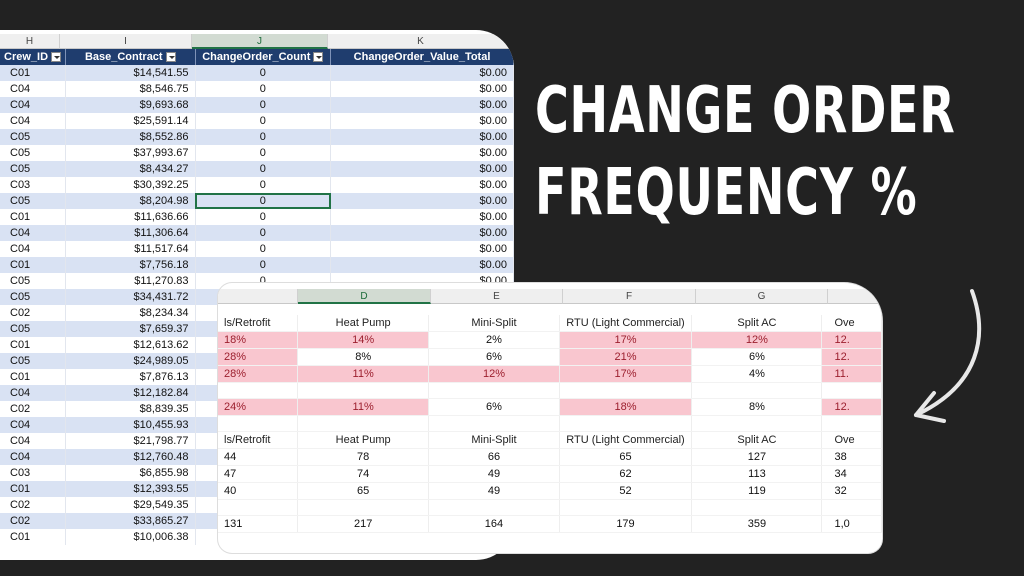  I want to click on base-contract-cell: $12,613.62, so click(130, 345).